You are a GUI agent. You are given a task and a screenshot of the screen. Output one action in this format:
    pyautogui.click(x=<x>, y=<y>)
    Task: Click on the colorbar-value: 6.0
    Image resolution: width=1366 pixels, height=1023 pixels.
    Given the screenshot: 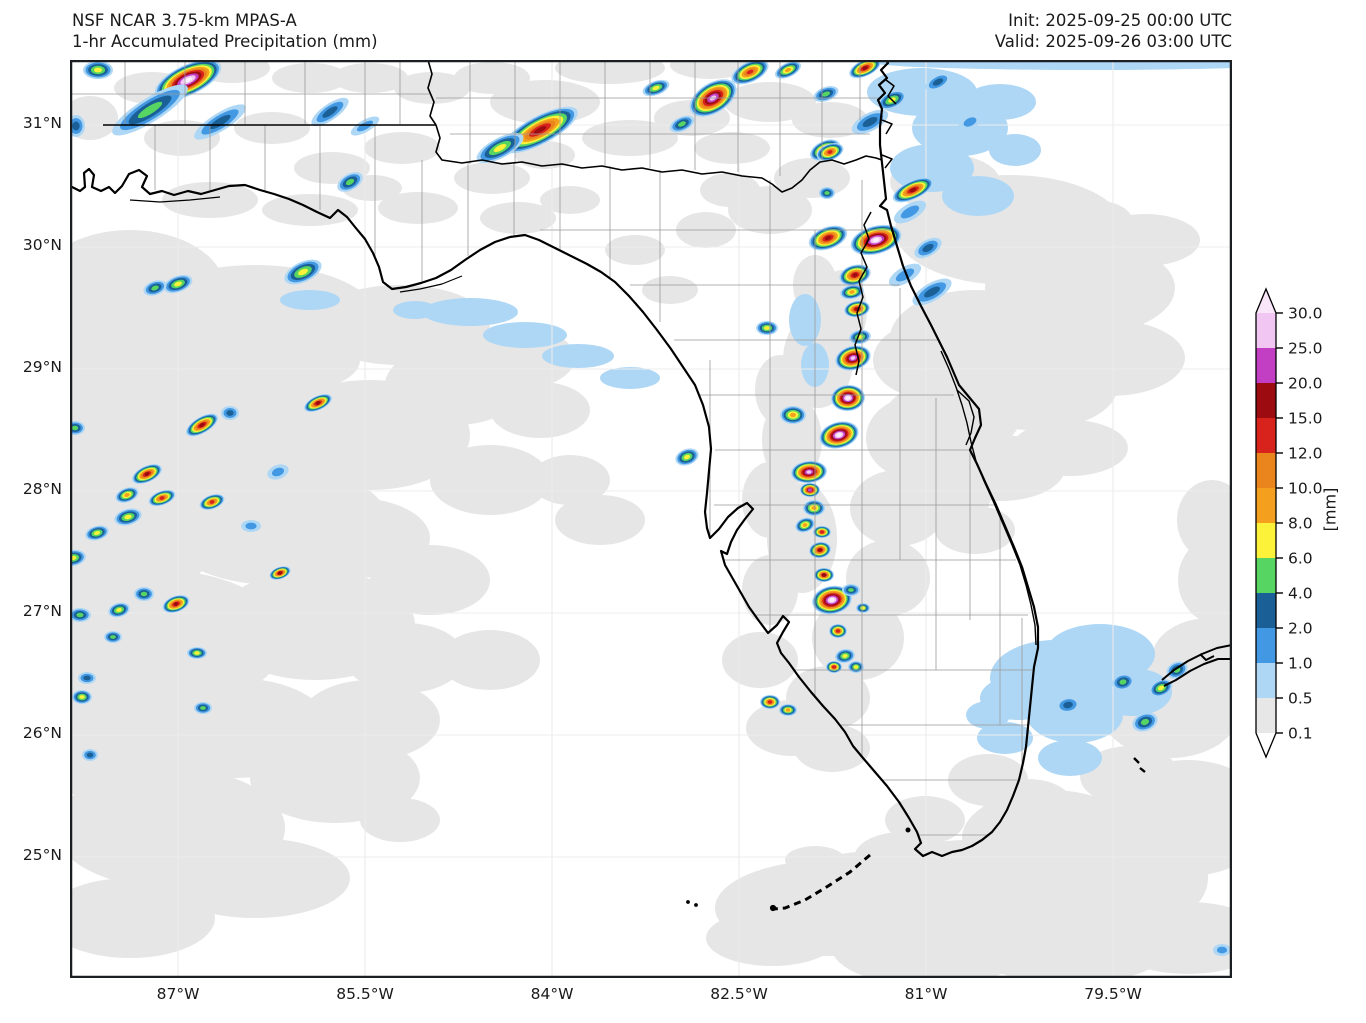 What is the action you would take?
    pyautogui.click(x=1300, y=559)
    